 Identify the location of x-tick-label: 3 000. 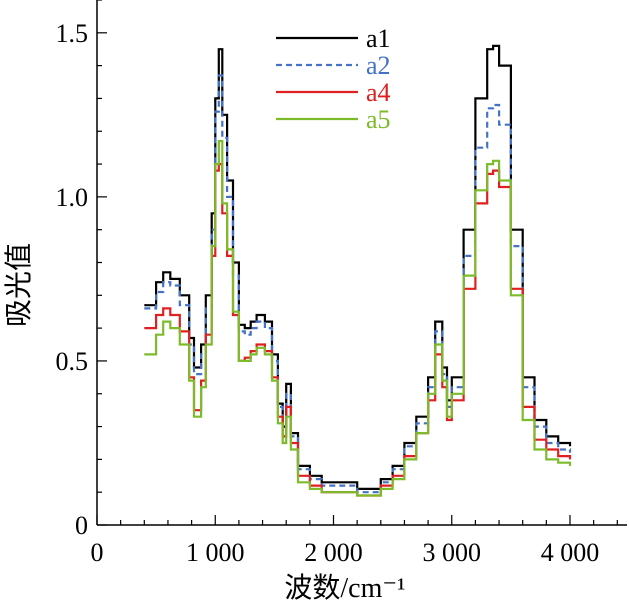
(452, 552).